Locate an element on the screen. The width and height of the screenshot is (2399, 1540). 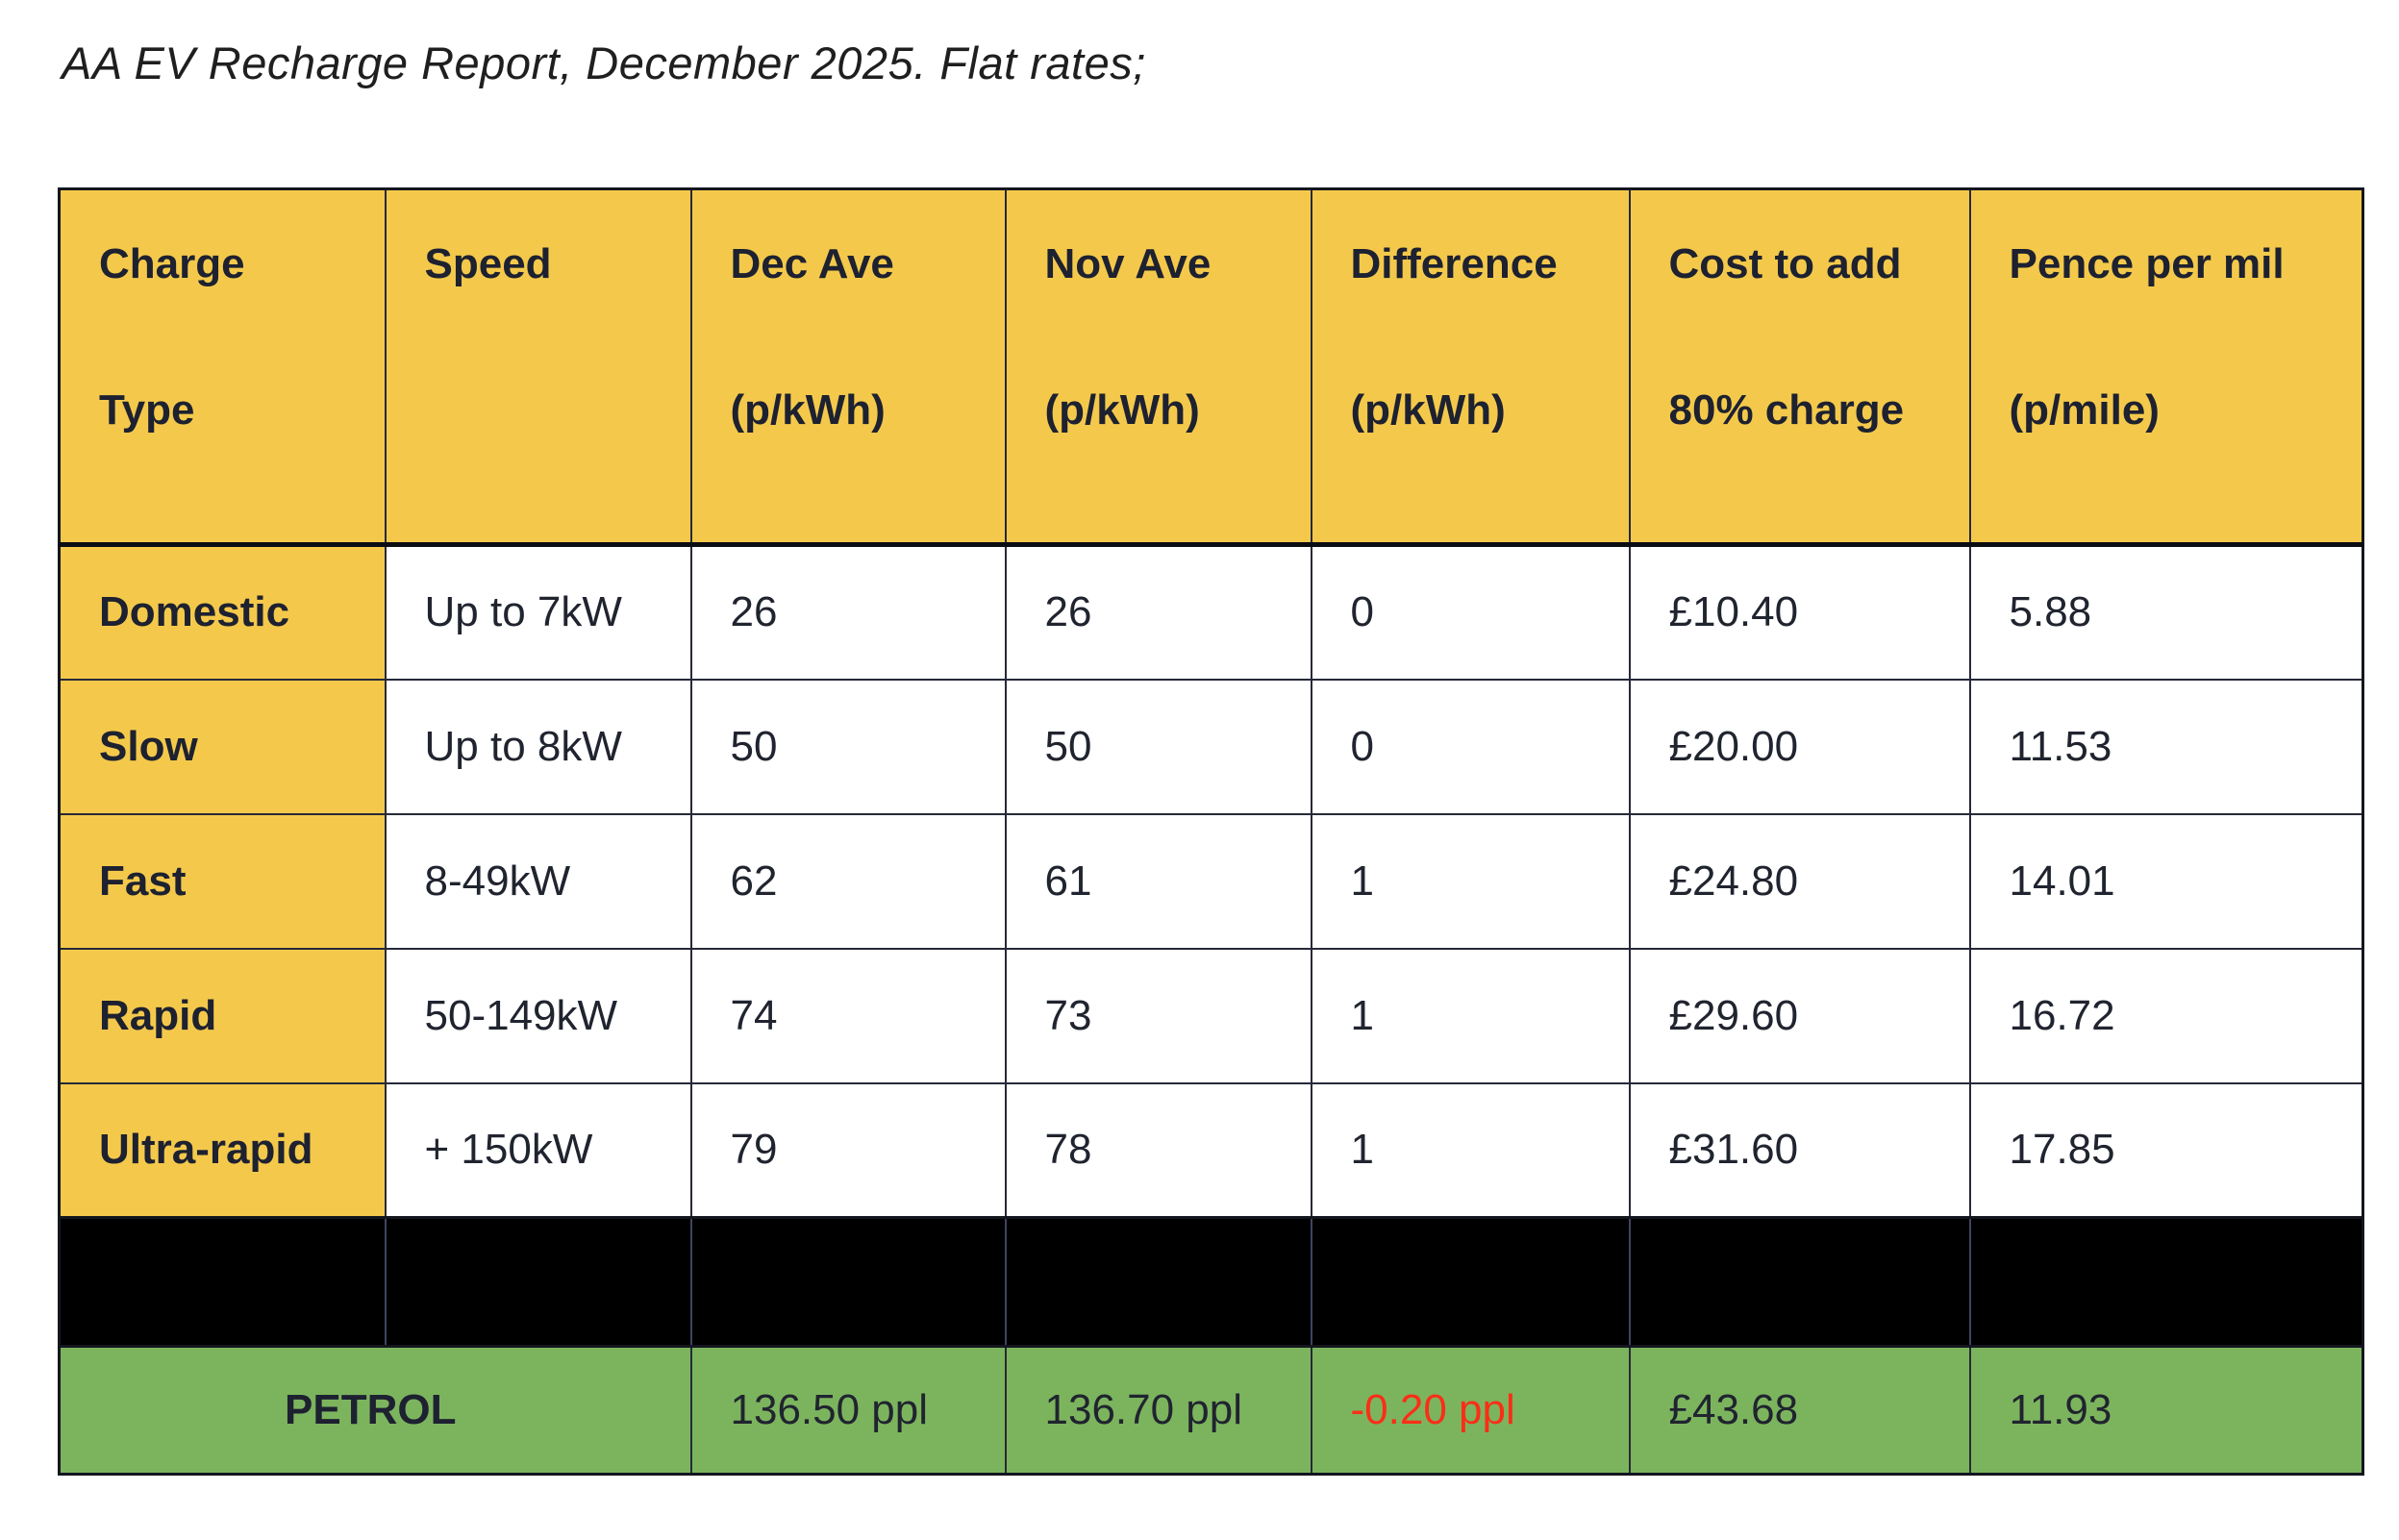
cell-speed: Up to 7kW is located at coordinates (538, 612).